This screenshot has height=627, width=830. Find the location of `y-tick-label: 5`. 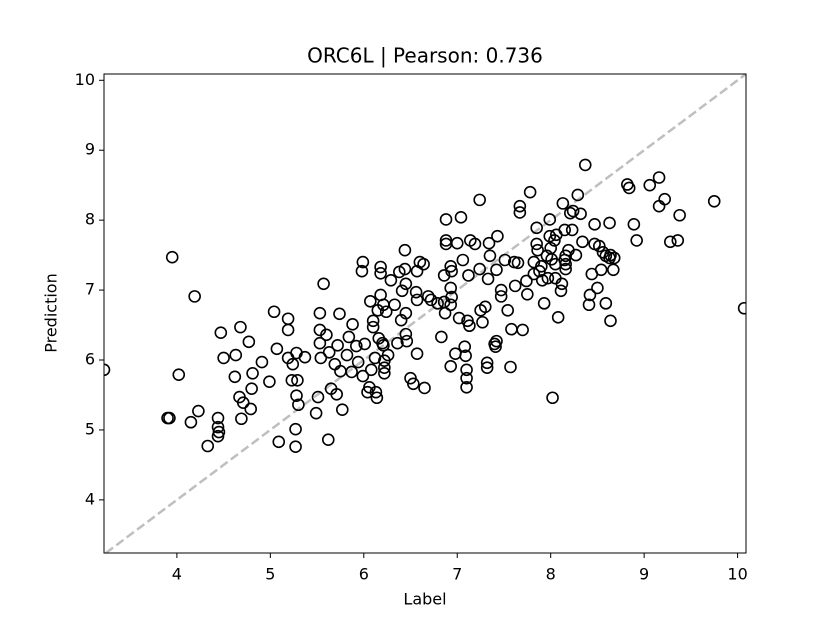

y-tick-label: 5 is located at coordinates (90, 428).